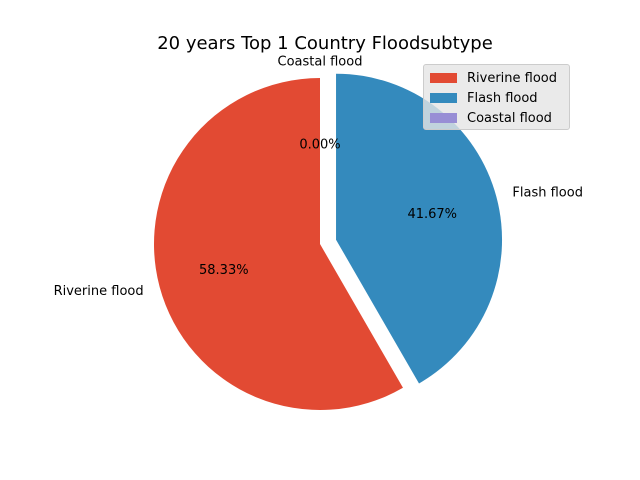 The height and width of the screenshot is (480, 640). Describe the element at coordinates (547, 192) in the screenshot. I see `slice-label-flash-flood: Flash flood` at that location.